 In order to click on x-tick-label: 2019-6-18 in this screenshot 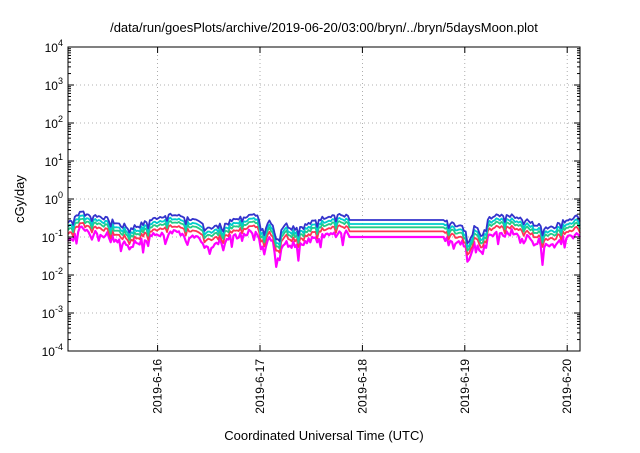, I will do `click(362, 386)`.